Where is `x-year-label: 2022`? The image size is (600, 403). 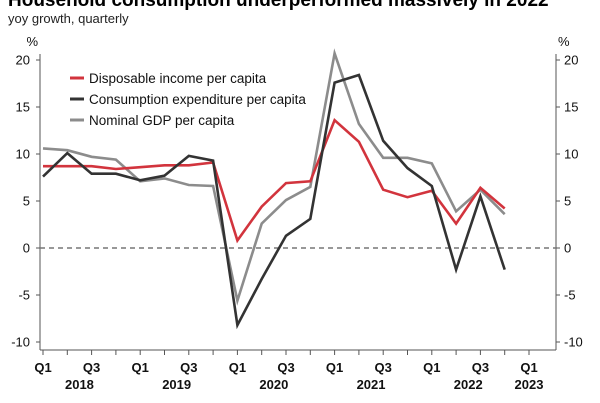 x-year-label: 2022 is located at coordinates (468, 384).